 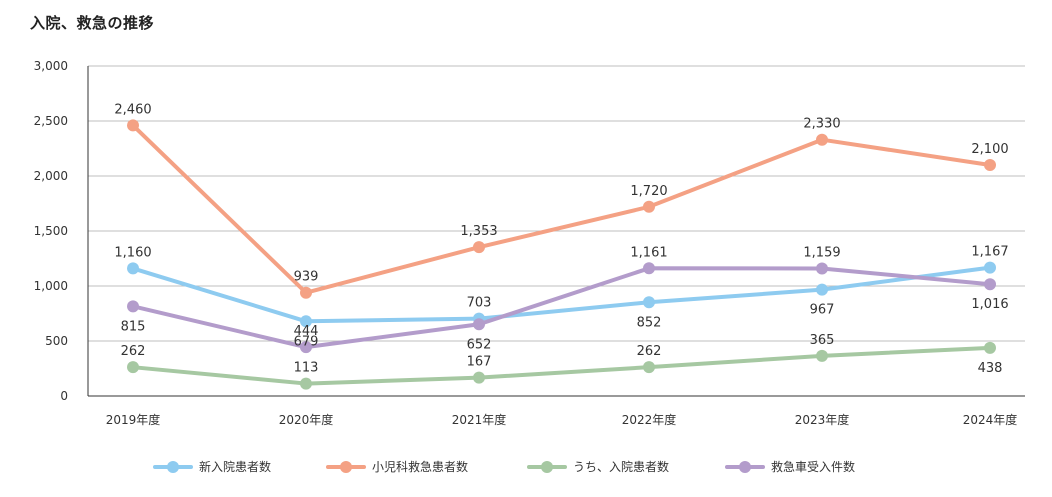 What do you see at coordinates (813, 466) in the screenshot?
I see `legend-label: 救急車受入件数` at bounding box center [813, 466].